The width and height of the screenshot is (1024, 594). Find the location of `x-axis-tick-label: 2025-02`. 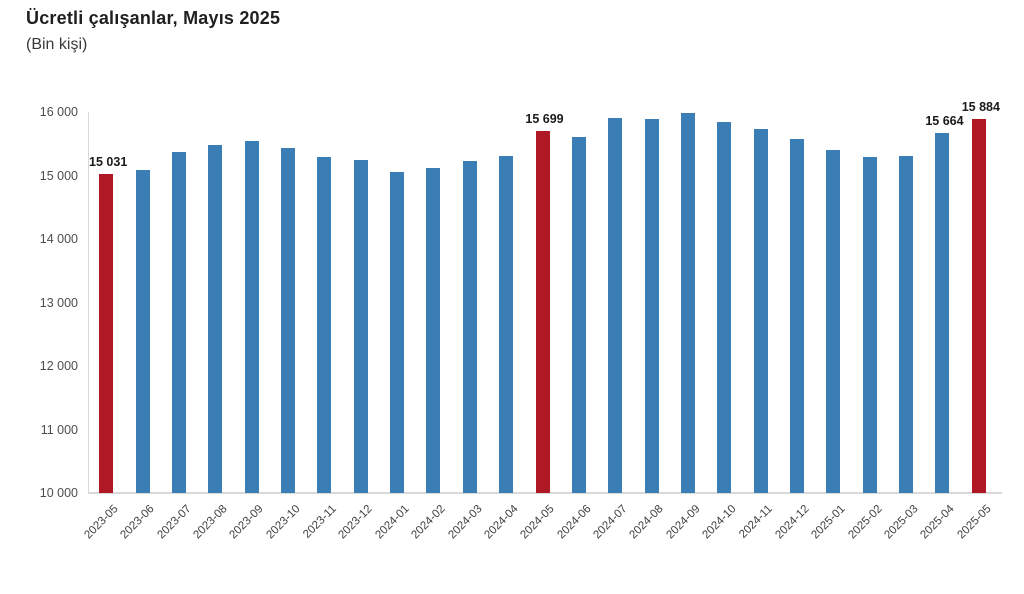

x-axis-tick-label: 2025-02 is located at coordinates (865, 522).